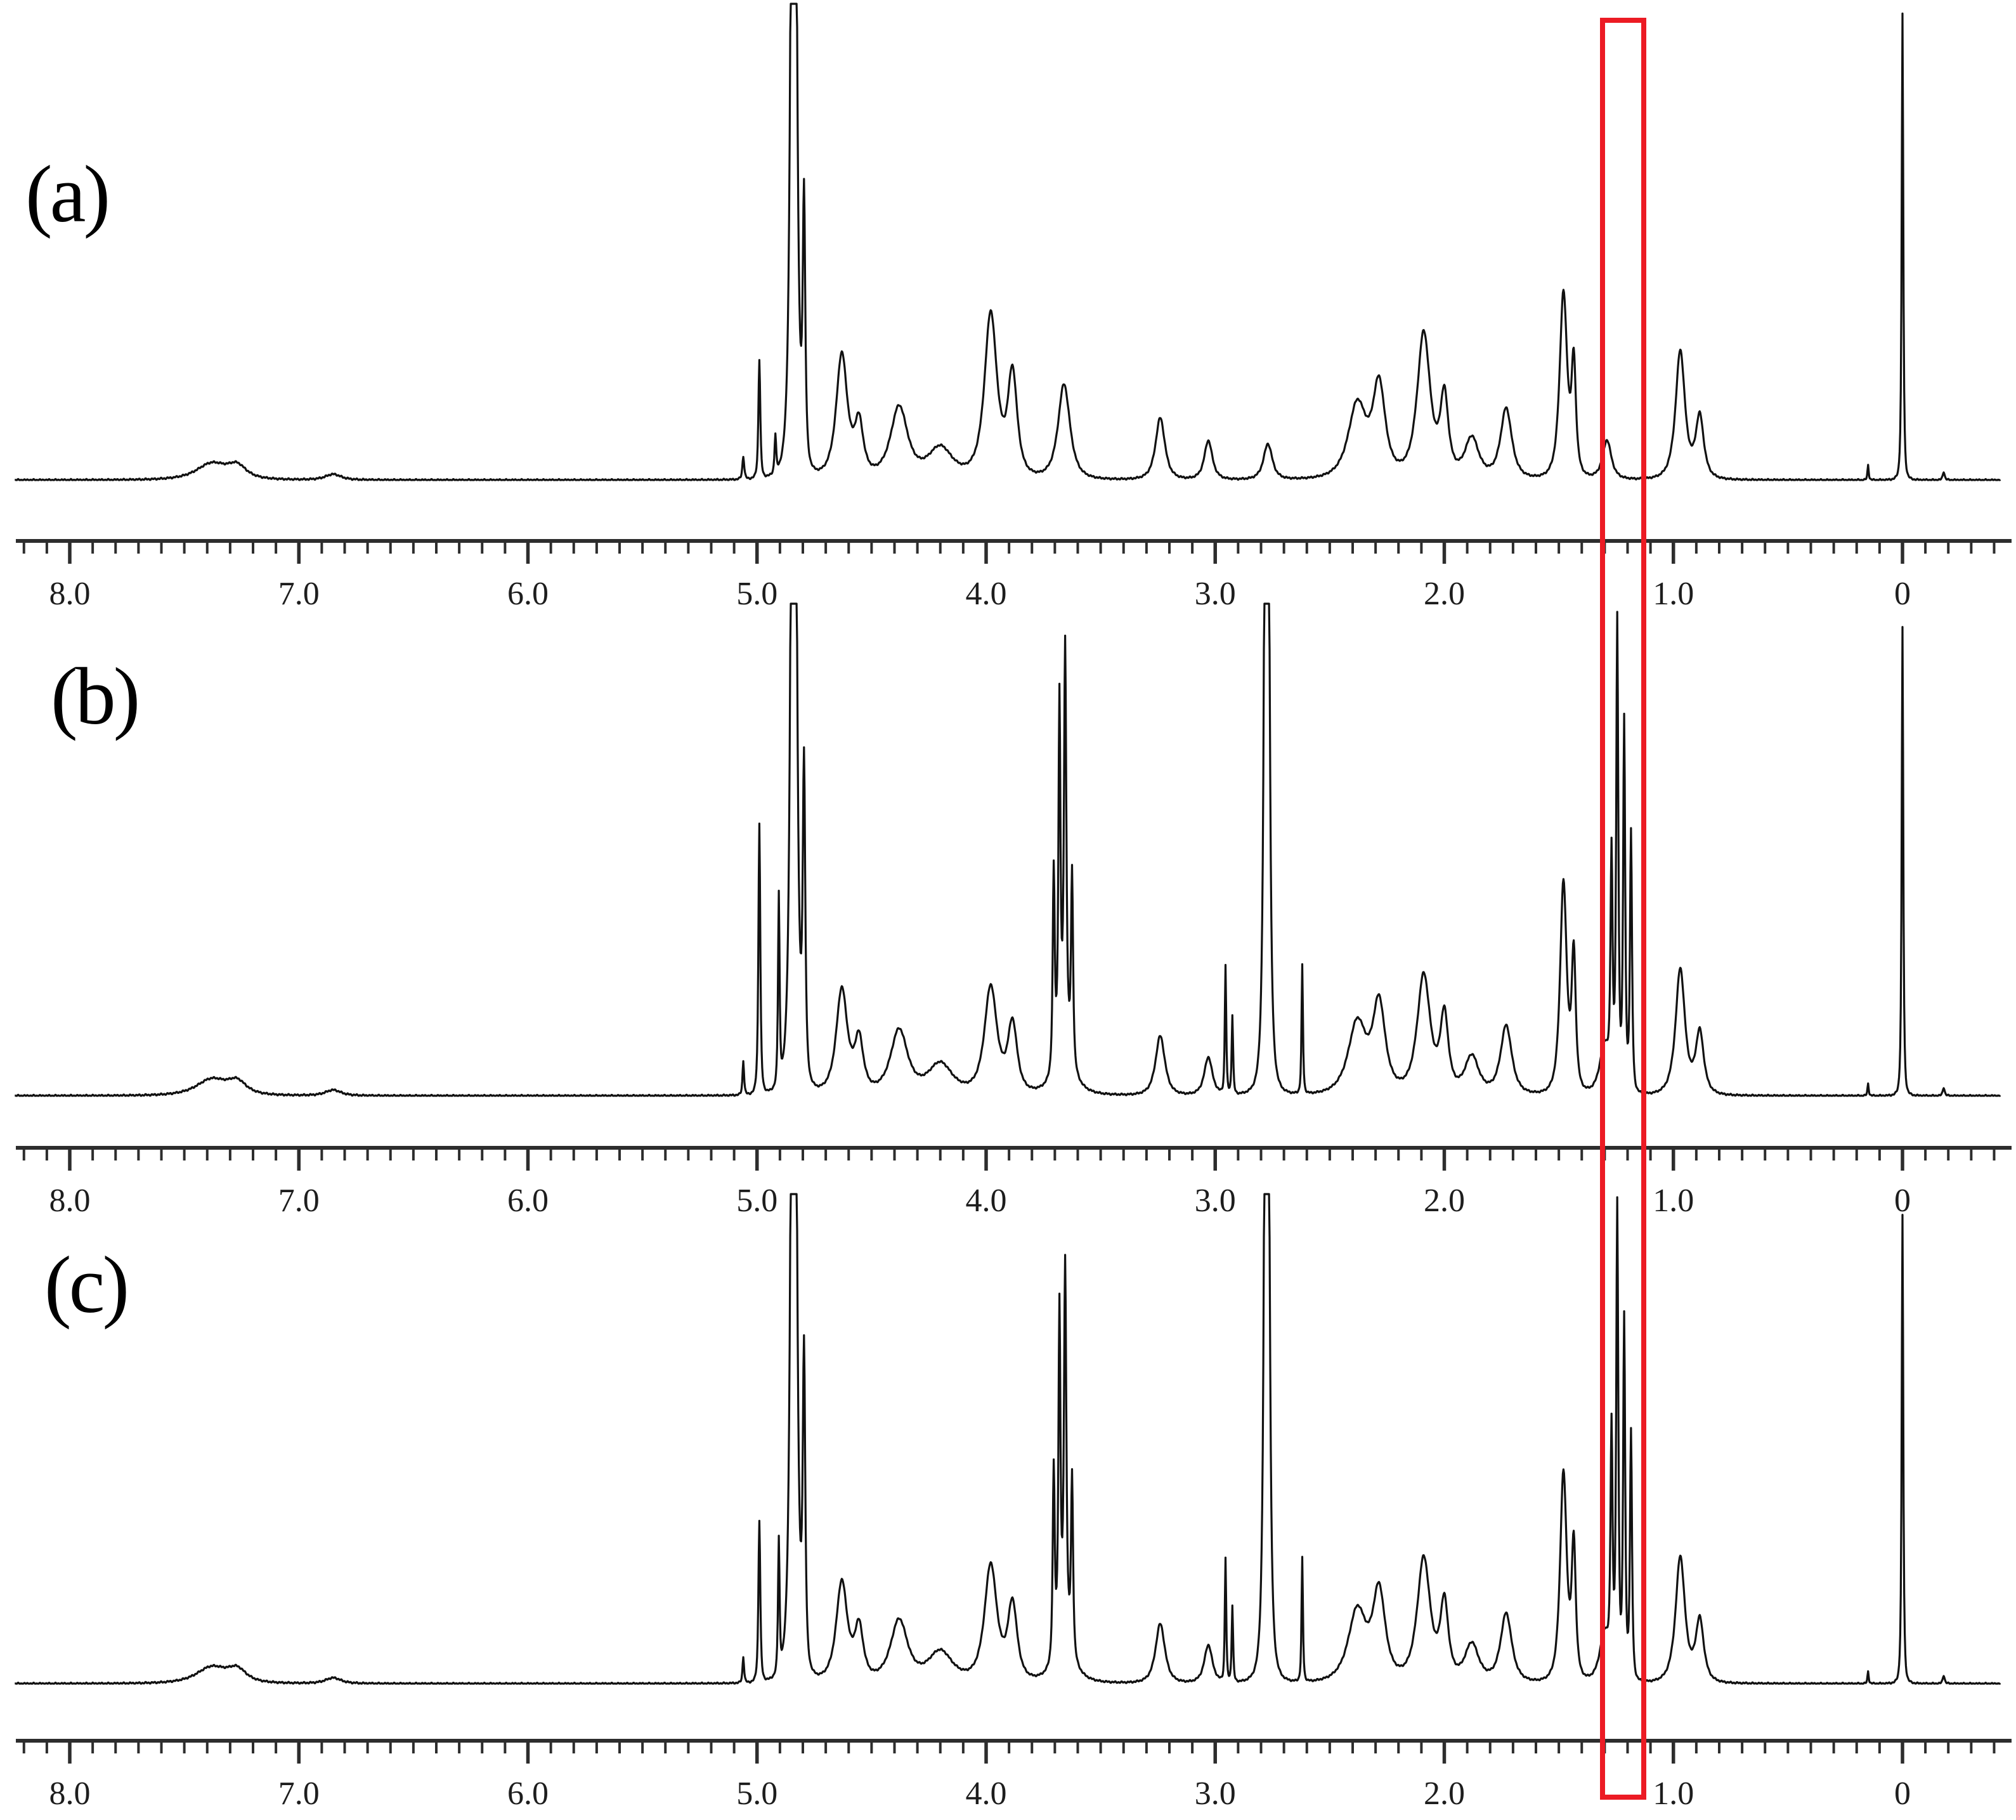 Image resolution: width=2016 pixels, height=1820 pixels. I want to click on tick-label-c-2.0: 2.0, so click(1445, 1794).